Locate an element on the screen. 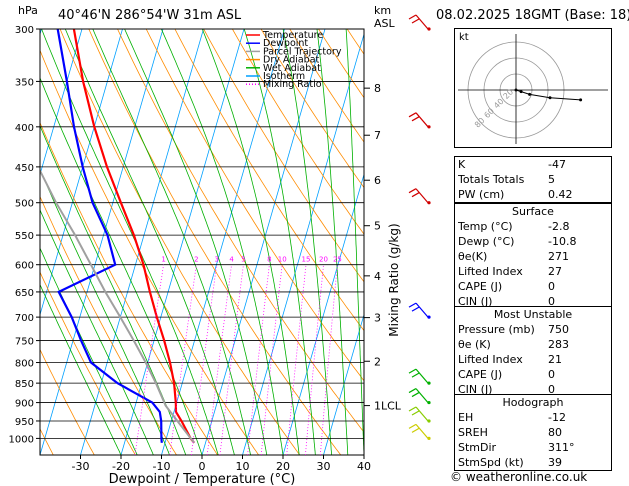 Image resolution: width=629 pixels, height=486 pixels. mixing-ratio-label: 1 is located at coordinates (163, 260).